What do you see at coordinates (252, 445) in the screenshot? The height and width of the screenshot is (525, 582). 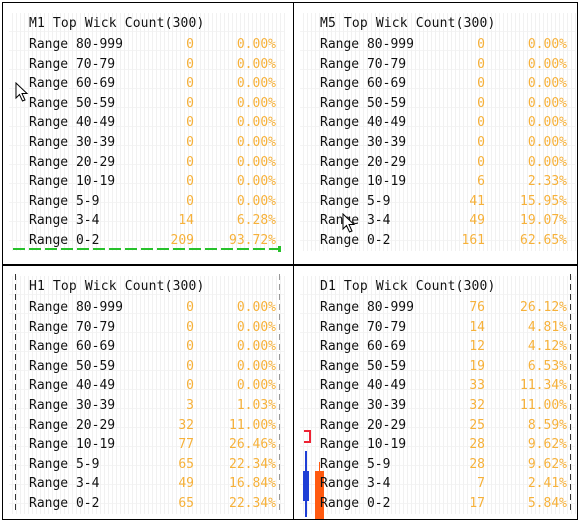 I see `percent-value: 26.46%` at bounding box center [252, 445].